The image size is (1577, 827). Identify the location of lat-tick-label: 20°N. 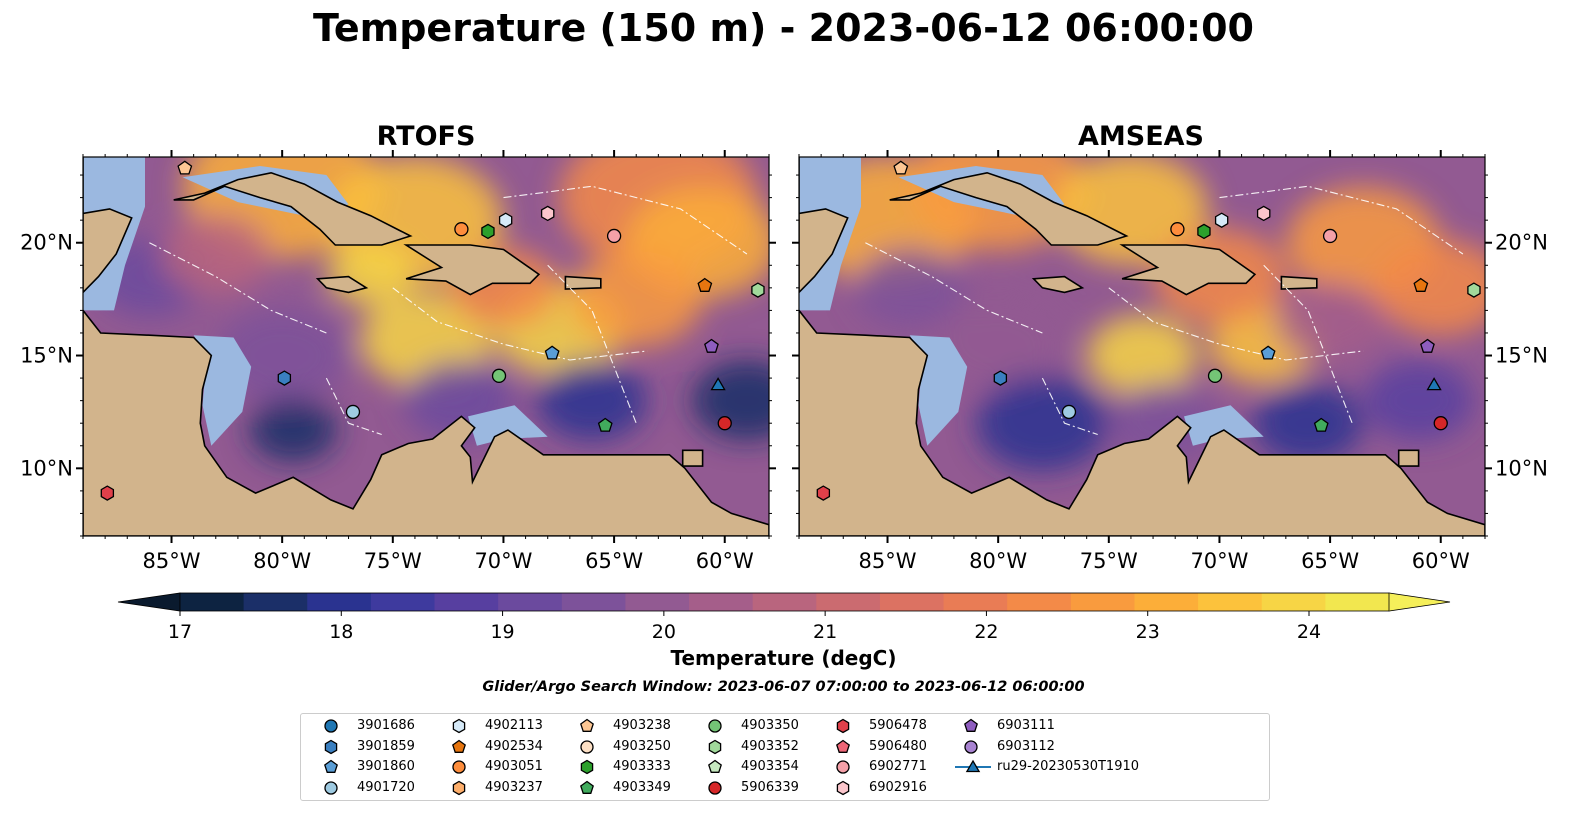
(1521, 243).